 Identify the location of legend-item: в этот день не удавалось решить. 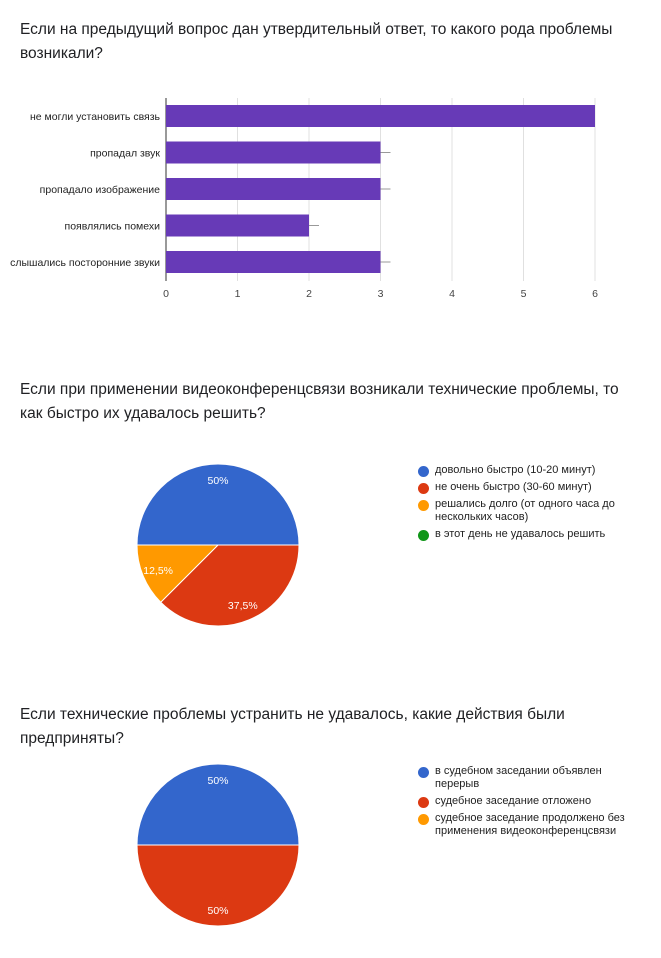
(533, 534).